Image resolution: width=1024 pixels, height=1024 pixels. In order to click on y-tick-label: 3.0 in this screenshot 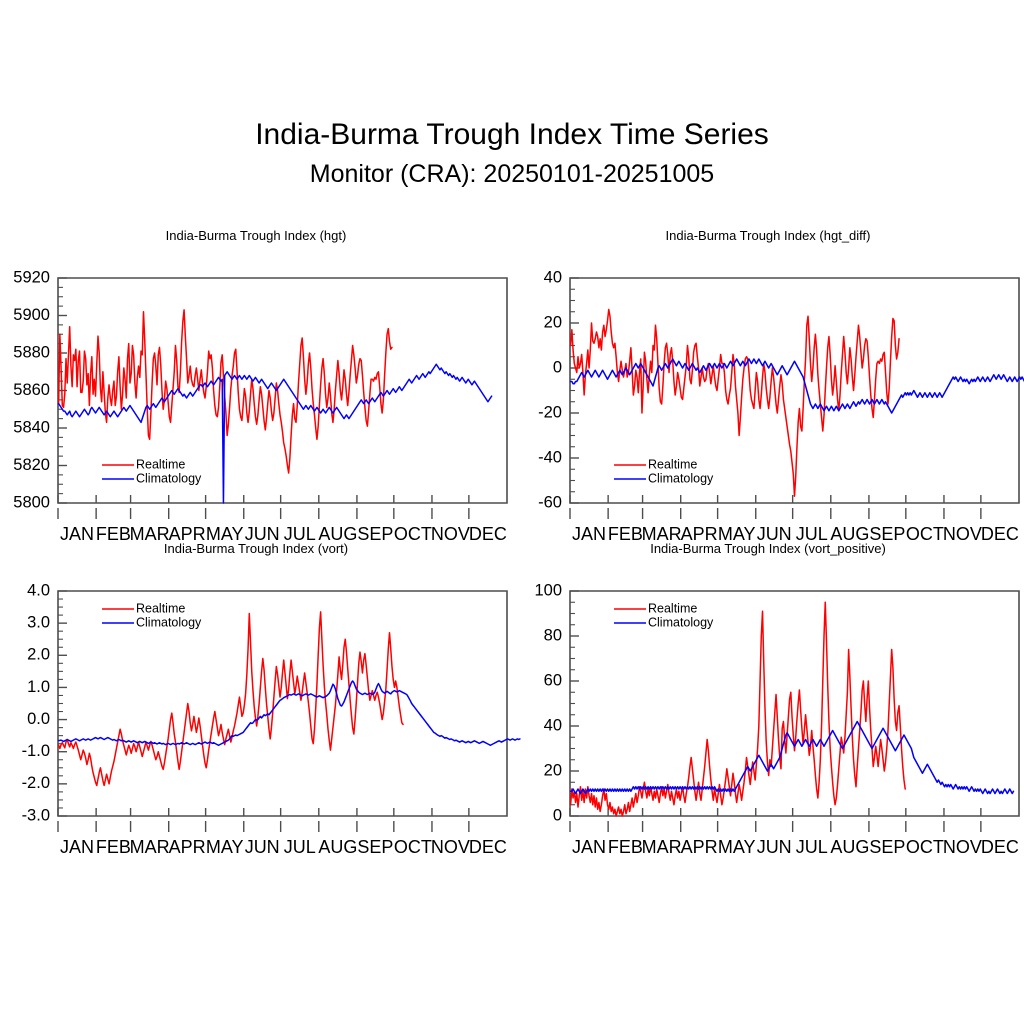, I will do `click(38, 623)`.